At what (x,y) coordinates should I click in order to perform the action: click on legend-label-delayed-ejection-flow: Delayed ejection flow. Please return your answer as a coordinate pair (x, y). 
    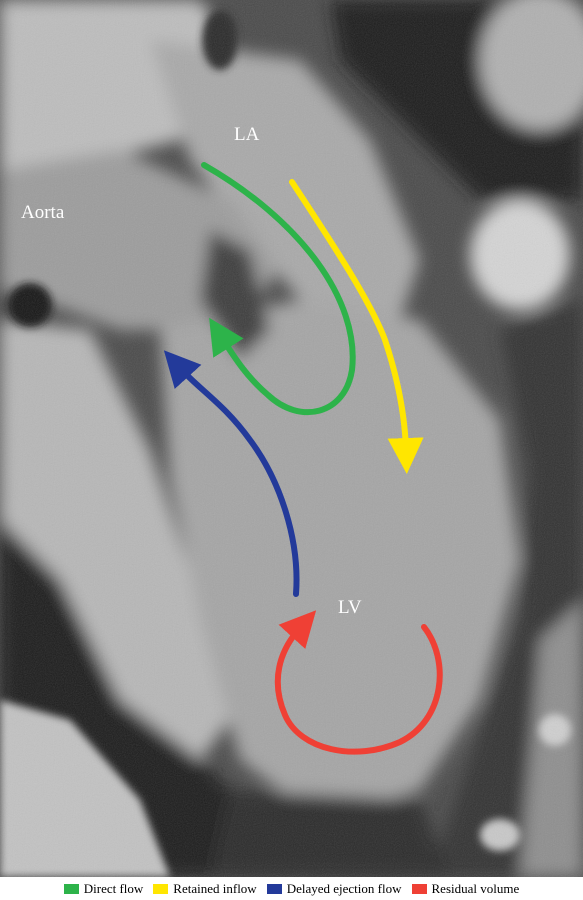
    Looking at the image, I should click on (344, 888).